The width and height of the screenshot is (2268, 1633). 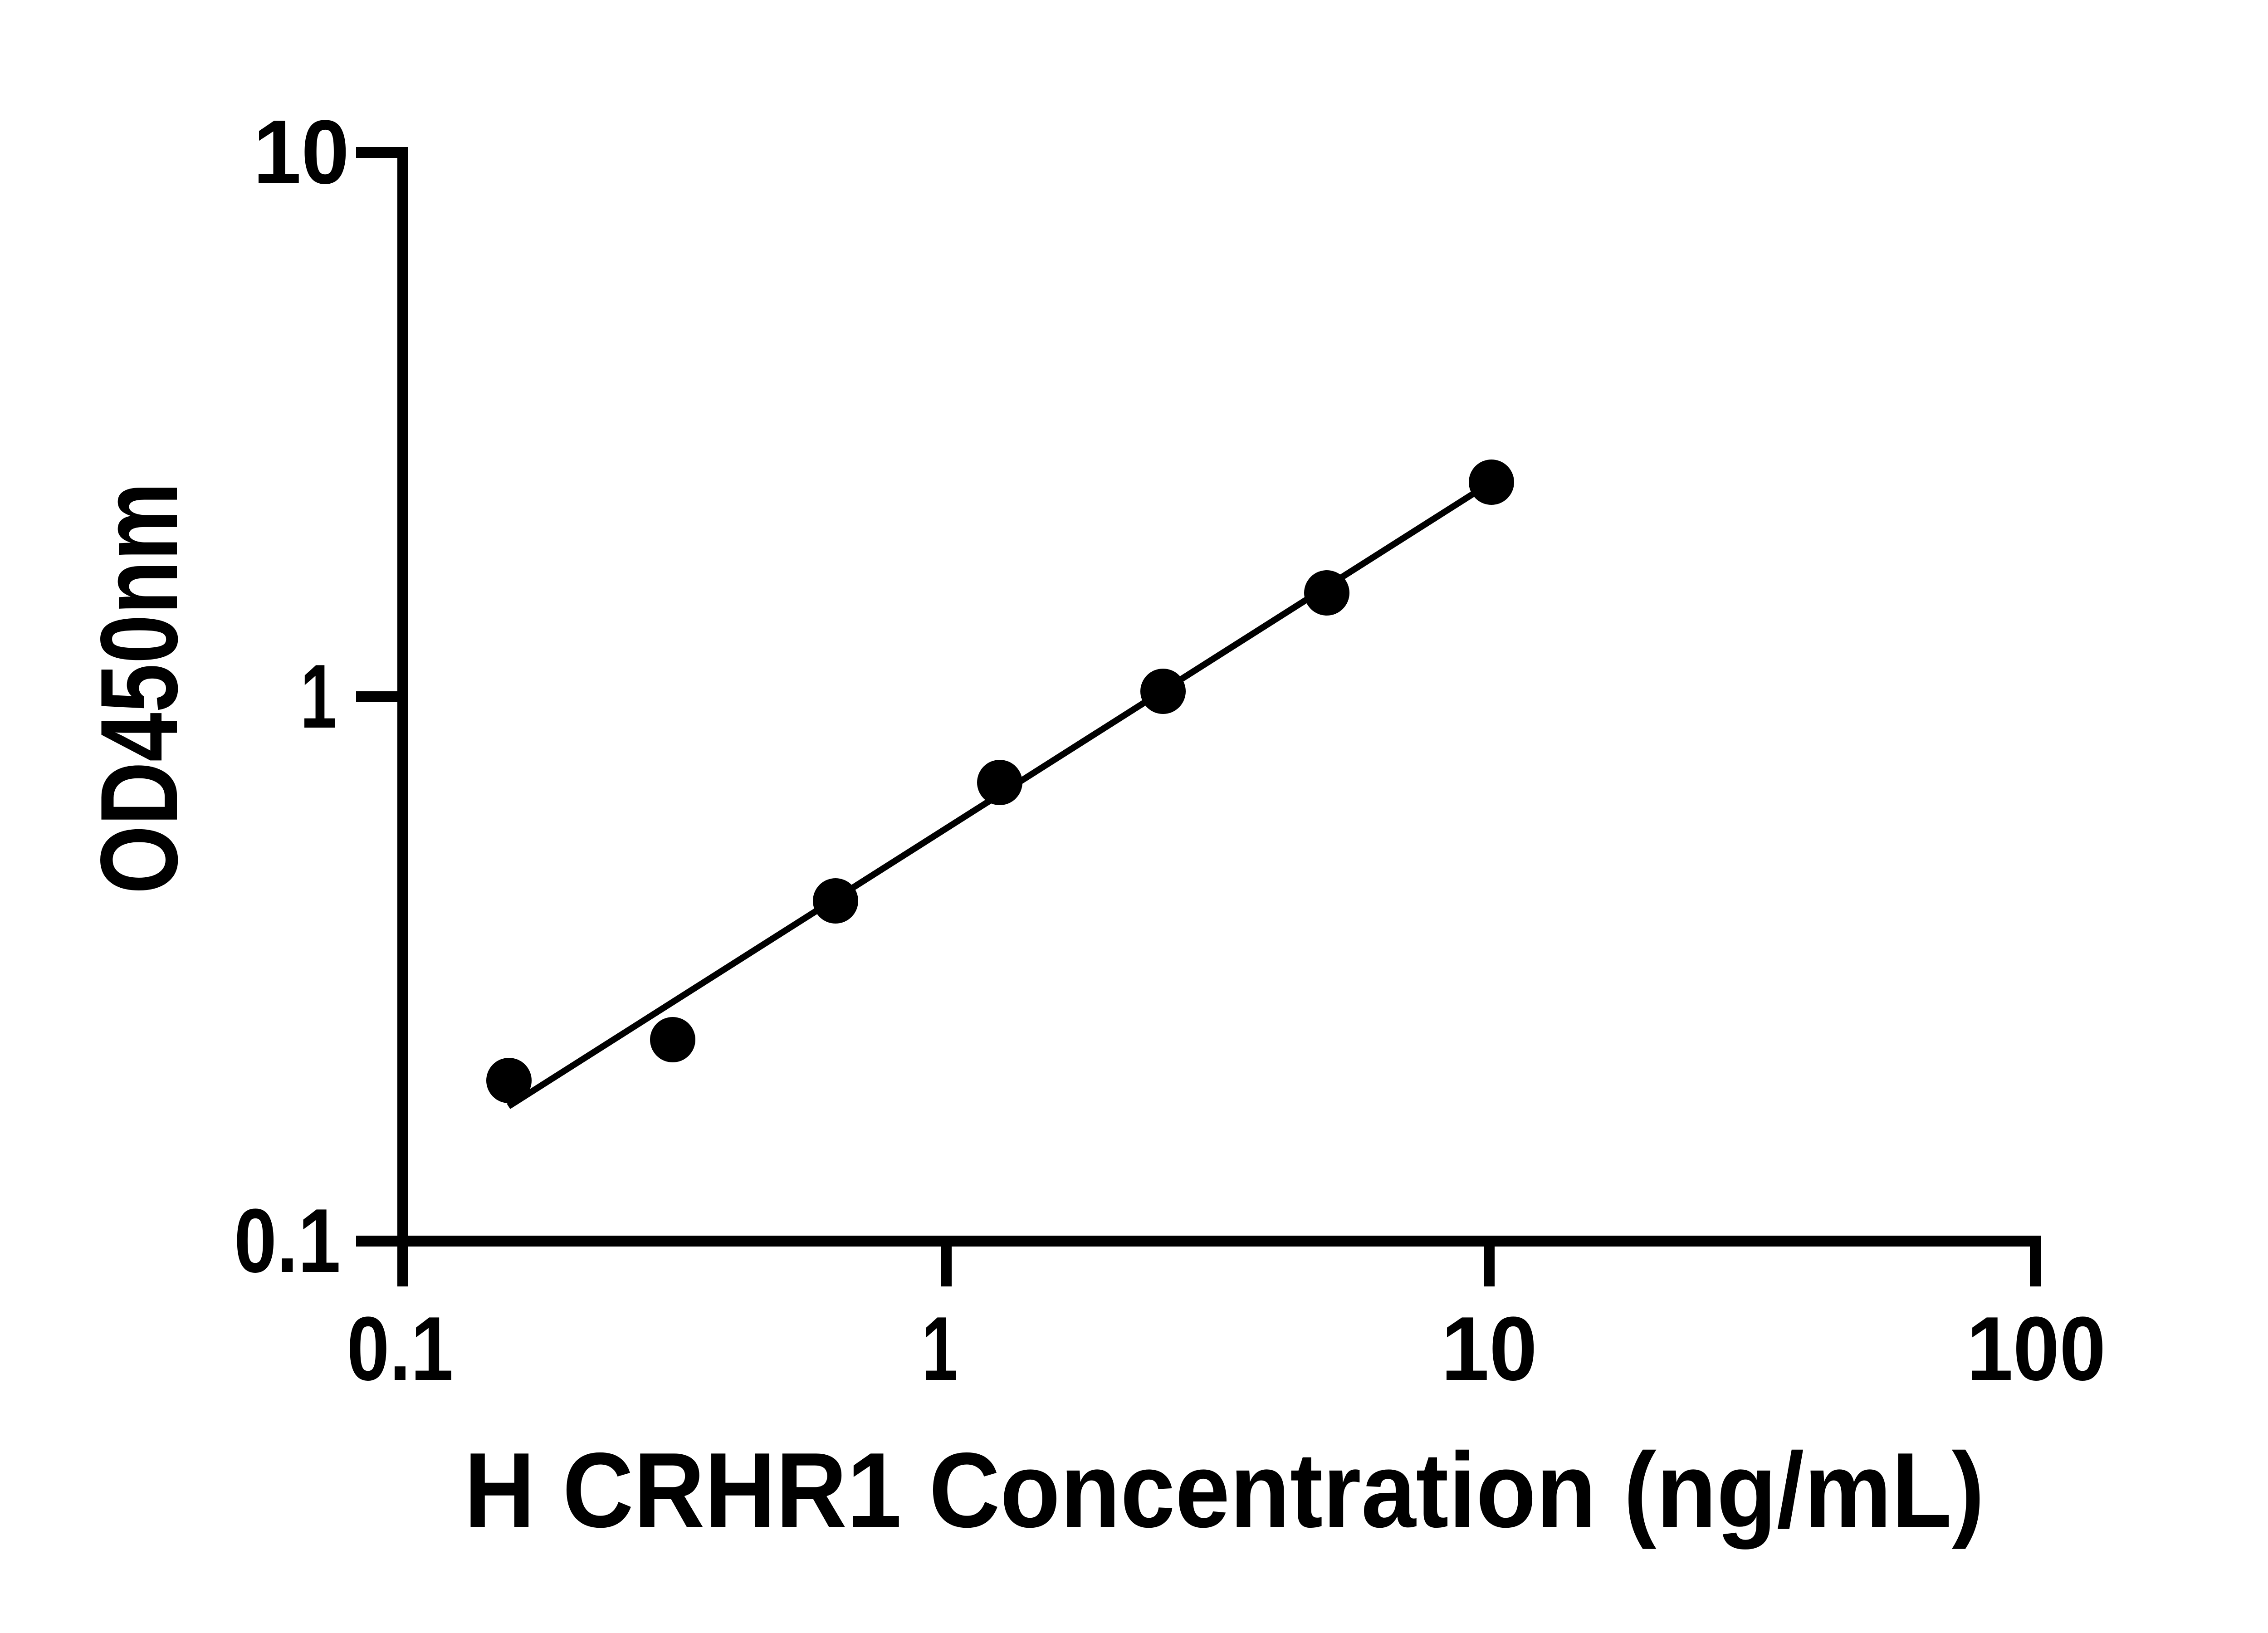 What do you see at coordinates (2037, 1348) in the screenshot?
I see `svg-text: 100` at bounding box center [2037, 1348].